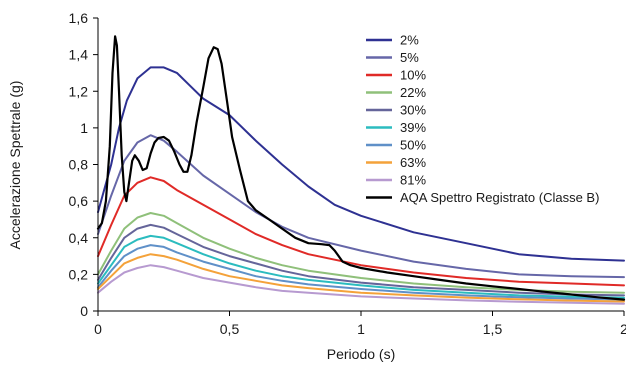 Image resolution: width=626 pixels, height=373 pixels. What do you see at coordinates (409, 40) in the screenshot?
I see `legend-label: 2%` at bounding box center [409, 40].